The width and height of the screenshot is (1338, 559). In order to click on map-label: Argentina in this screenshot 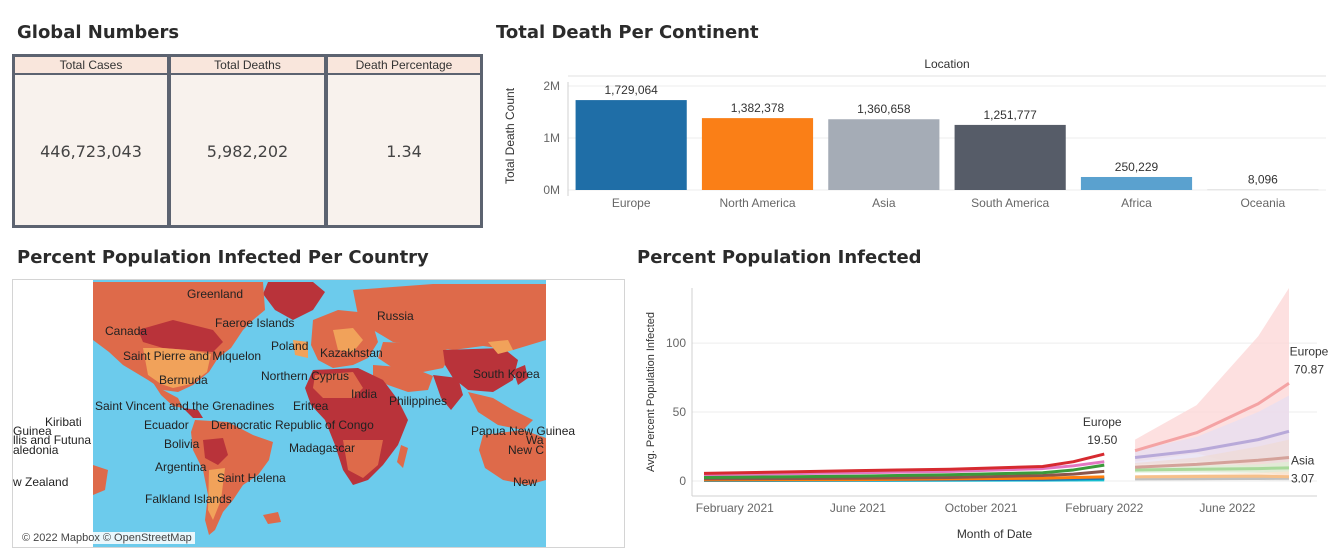, I will do `click(181, 467)`.